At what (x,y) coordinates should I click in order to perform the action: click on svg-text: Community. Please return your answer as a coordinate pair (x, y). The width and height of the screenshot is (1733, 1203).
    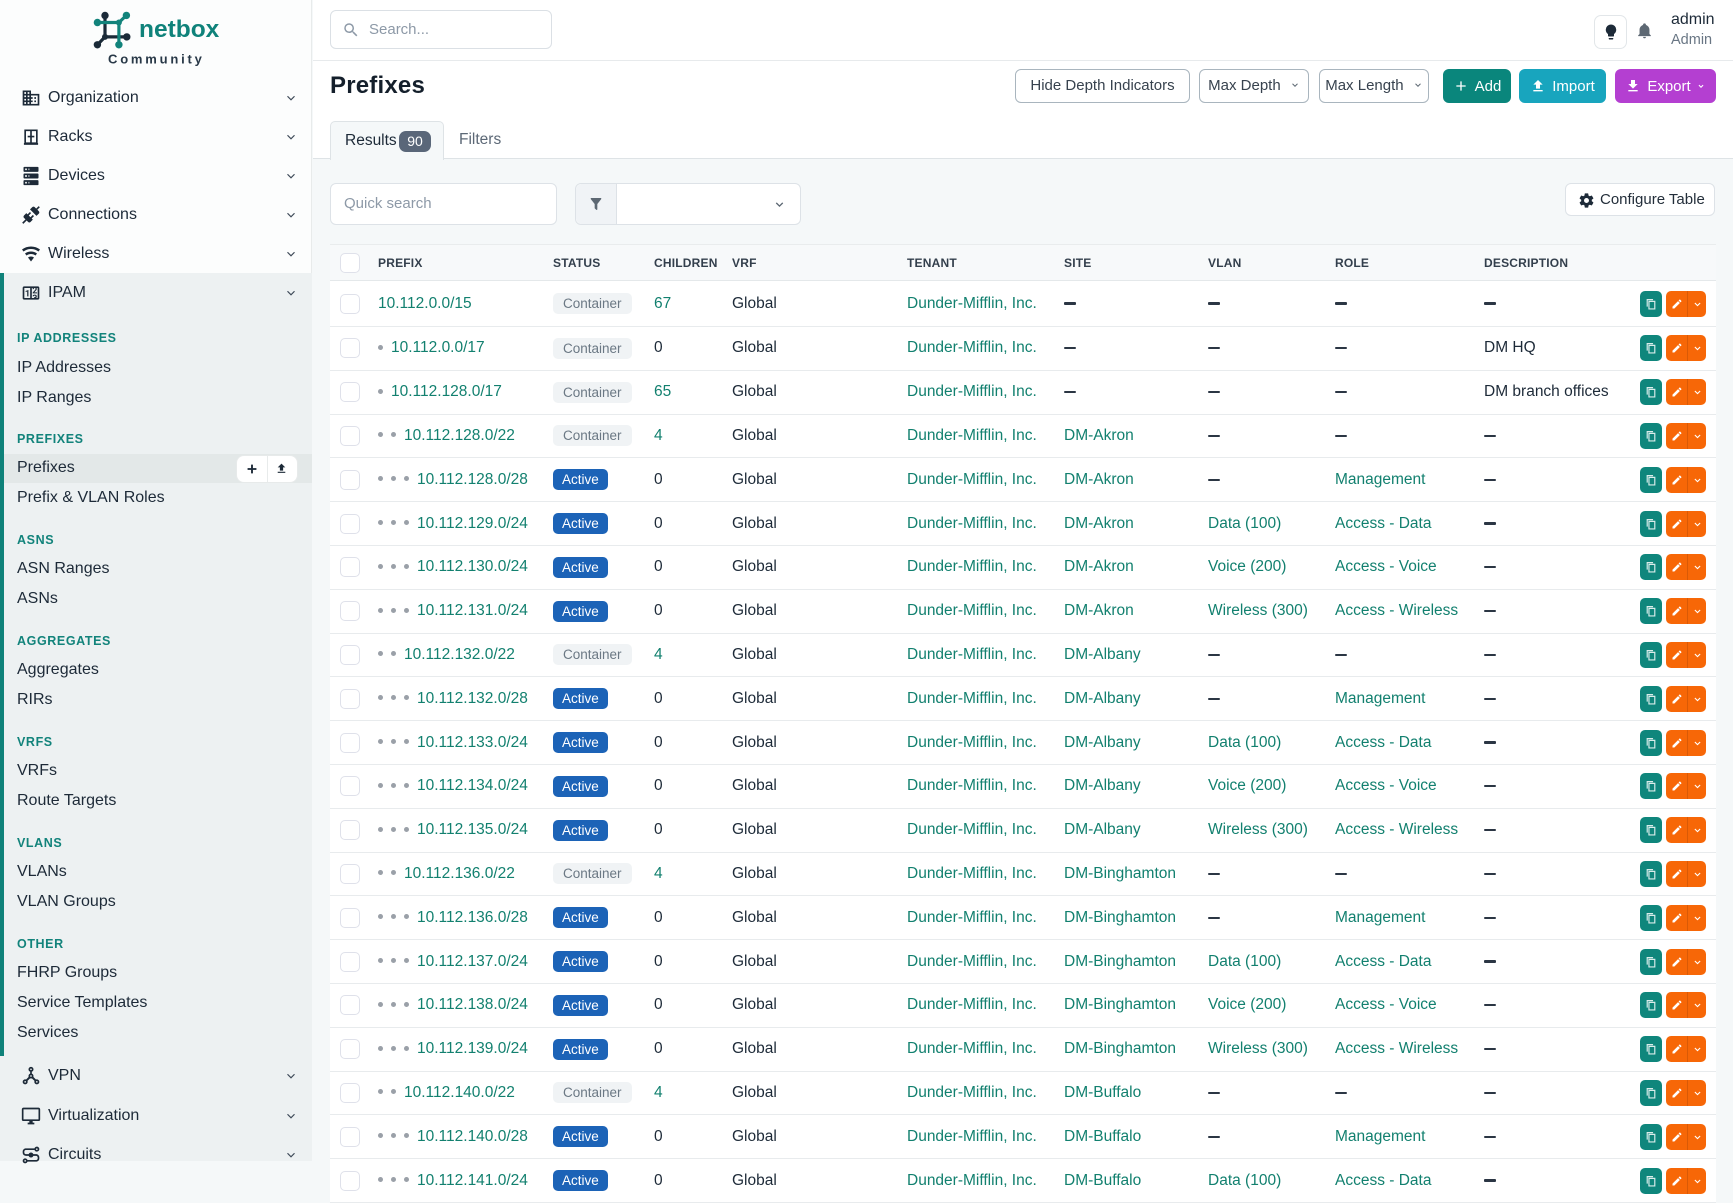
    Looking at the image, I should click on (156, 59).